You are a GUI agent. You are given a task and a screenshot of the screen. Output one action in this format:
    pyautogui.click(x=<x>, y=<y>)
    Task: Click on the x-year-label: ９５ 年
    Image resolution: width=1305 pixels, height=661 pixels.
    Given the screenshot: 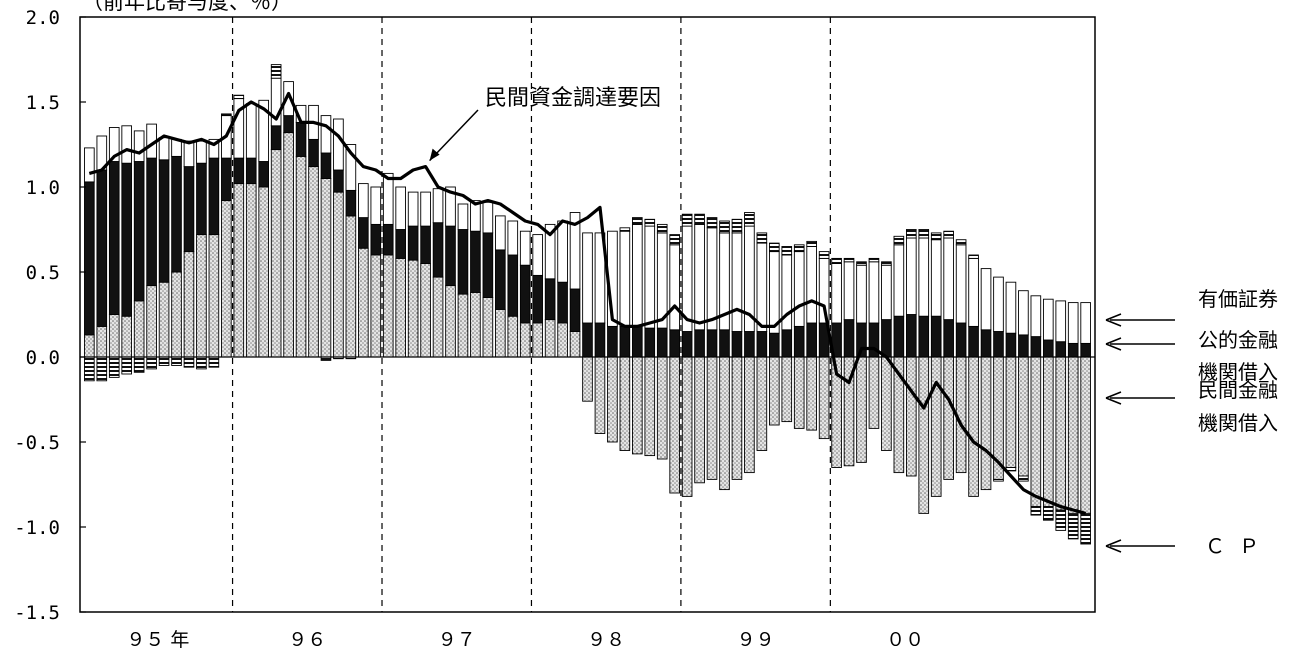 What is the action you would take?
    pyautogui.click(x=157, y=640)
    